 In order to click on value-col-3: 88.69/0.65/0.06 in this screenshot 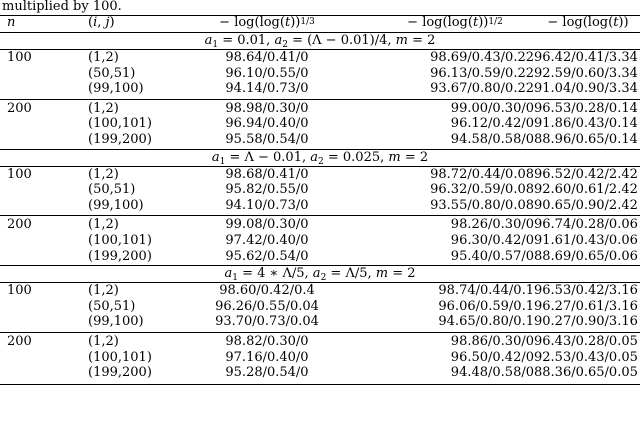, I will do `click(586, 256)`.